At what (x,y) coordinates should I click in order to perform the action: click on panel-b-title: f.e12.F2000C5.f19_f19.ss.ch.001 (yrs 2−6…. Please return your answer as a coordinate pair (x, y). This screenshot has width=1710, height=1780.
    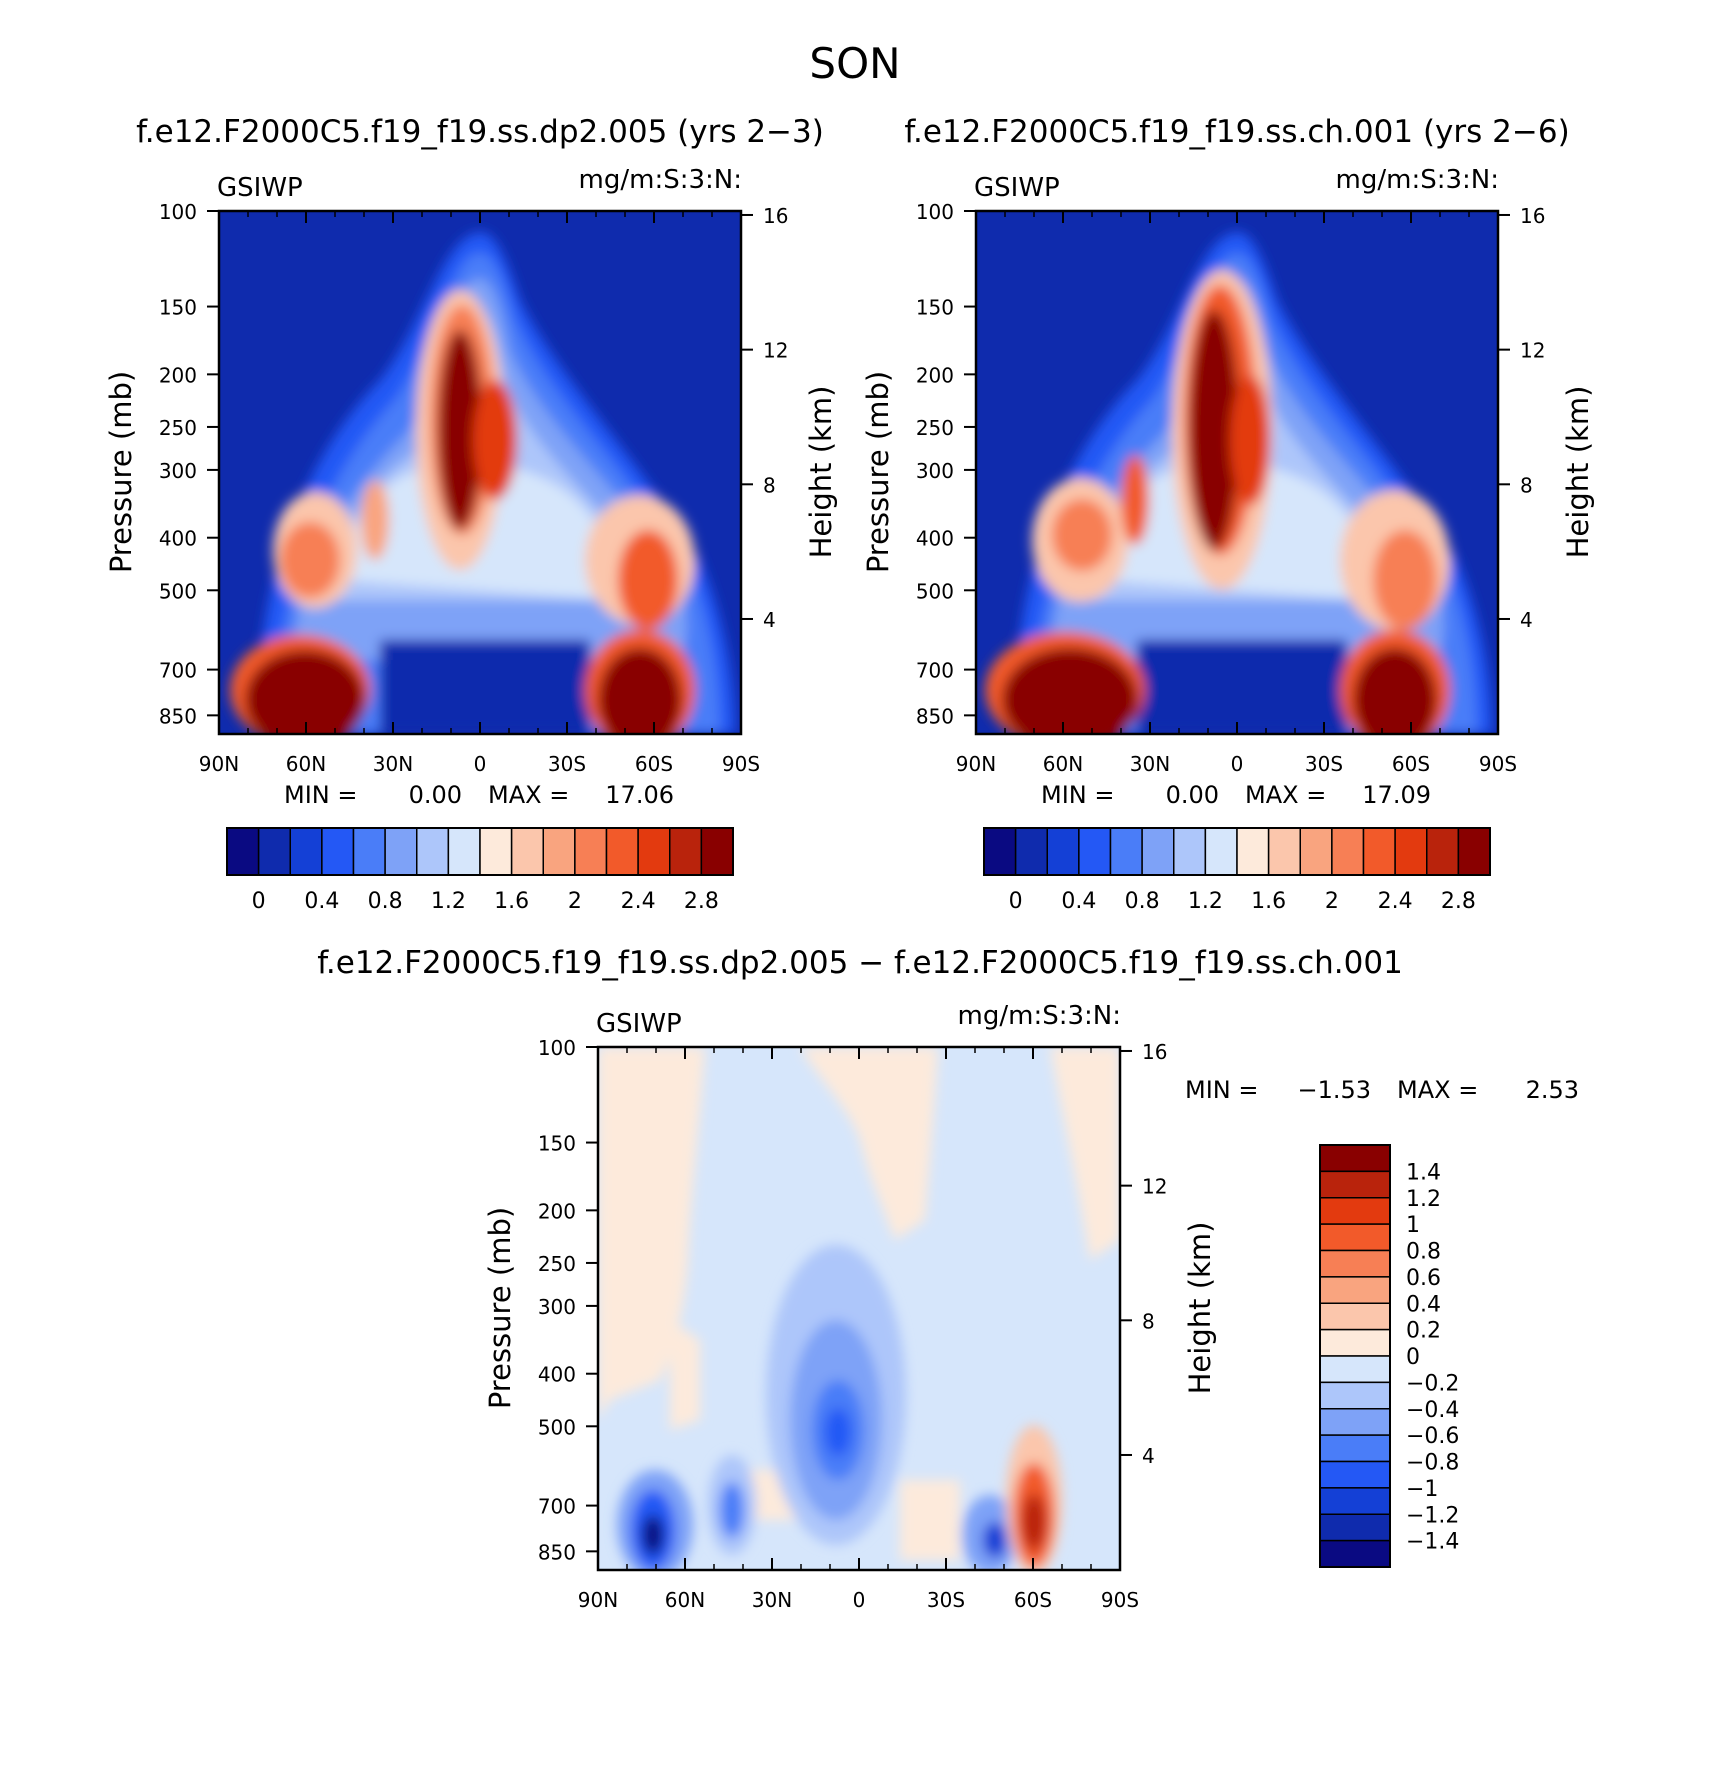
    Looking at the image, I should click on (1236, 132).